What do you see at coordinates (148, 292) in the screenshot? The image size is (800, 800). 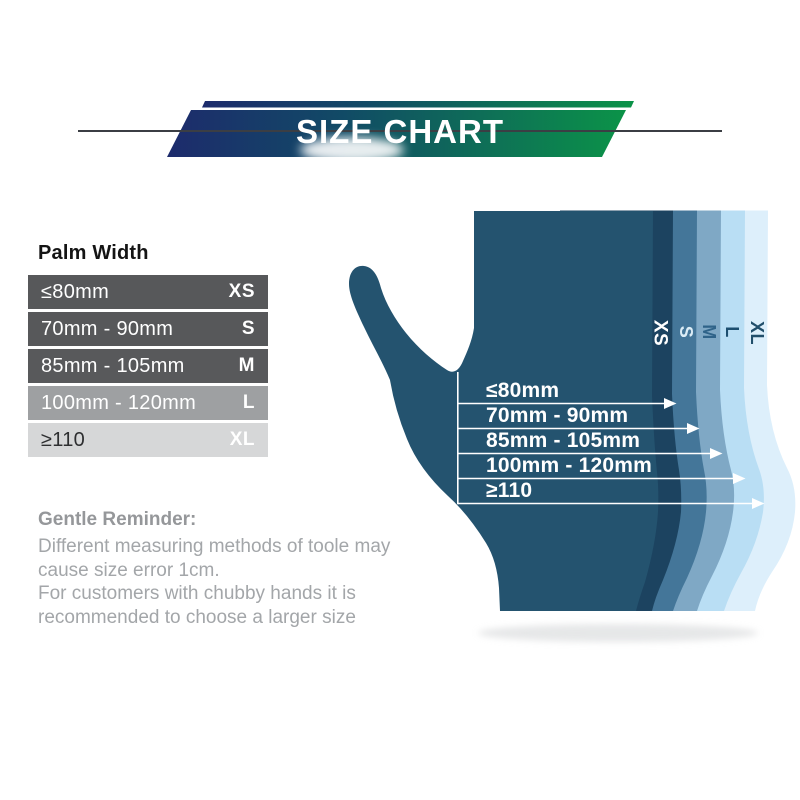 I see `table-row-xs: ≤80mm XS` at bounding box center [148, 292].